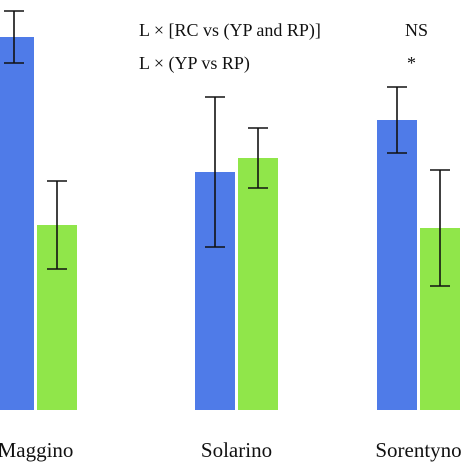 This screenshot has height=474, width=474. I want to click on x-tick-label-solarino: Solarino, so click(236, 450).